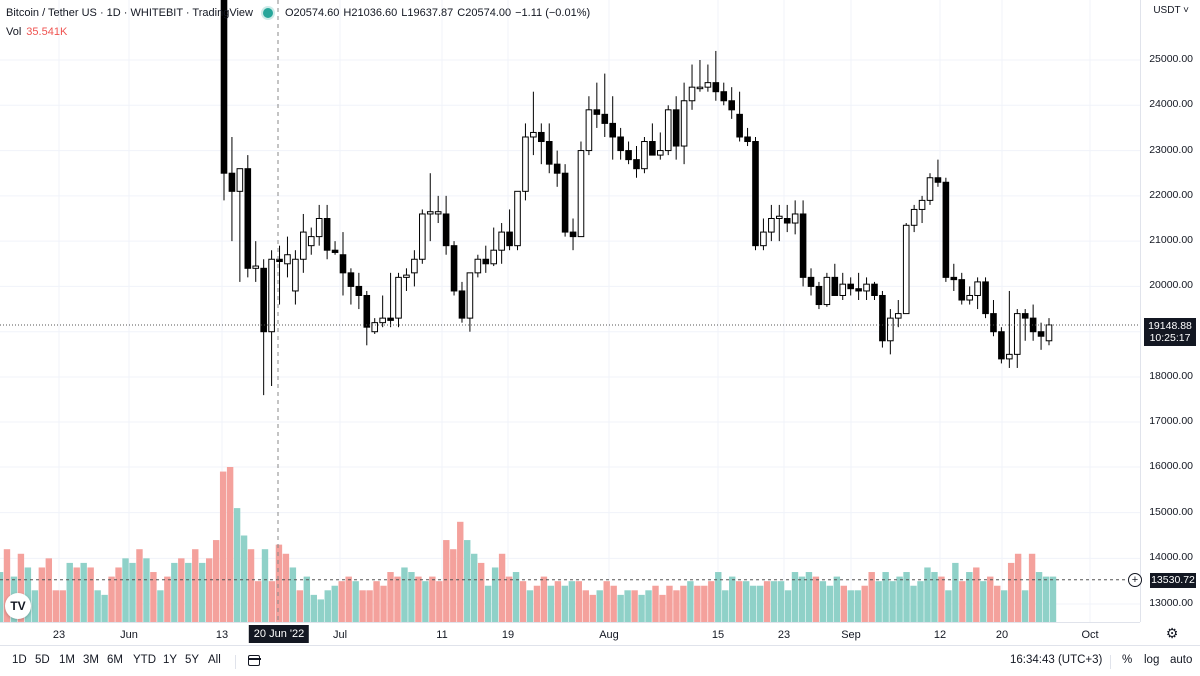  What do you see at coordinates (1170, 325) in the screenshot?
I see `last-price-value: 19148.88` at bounding box center [1170, 325].